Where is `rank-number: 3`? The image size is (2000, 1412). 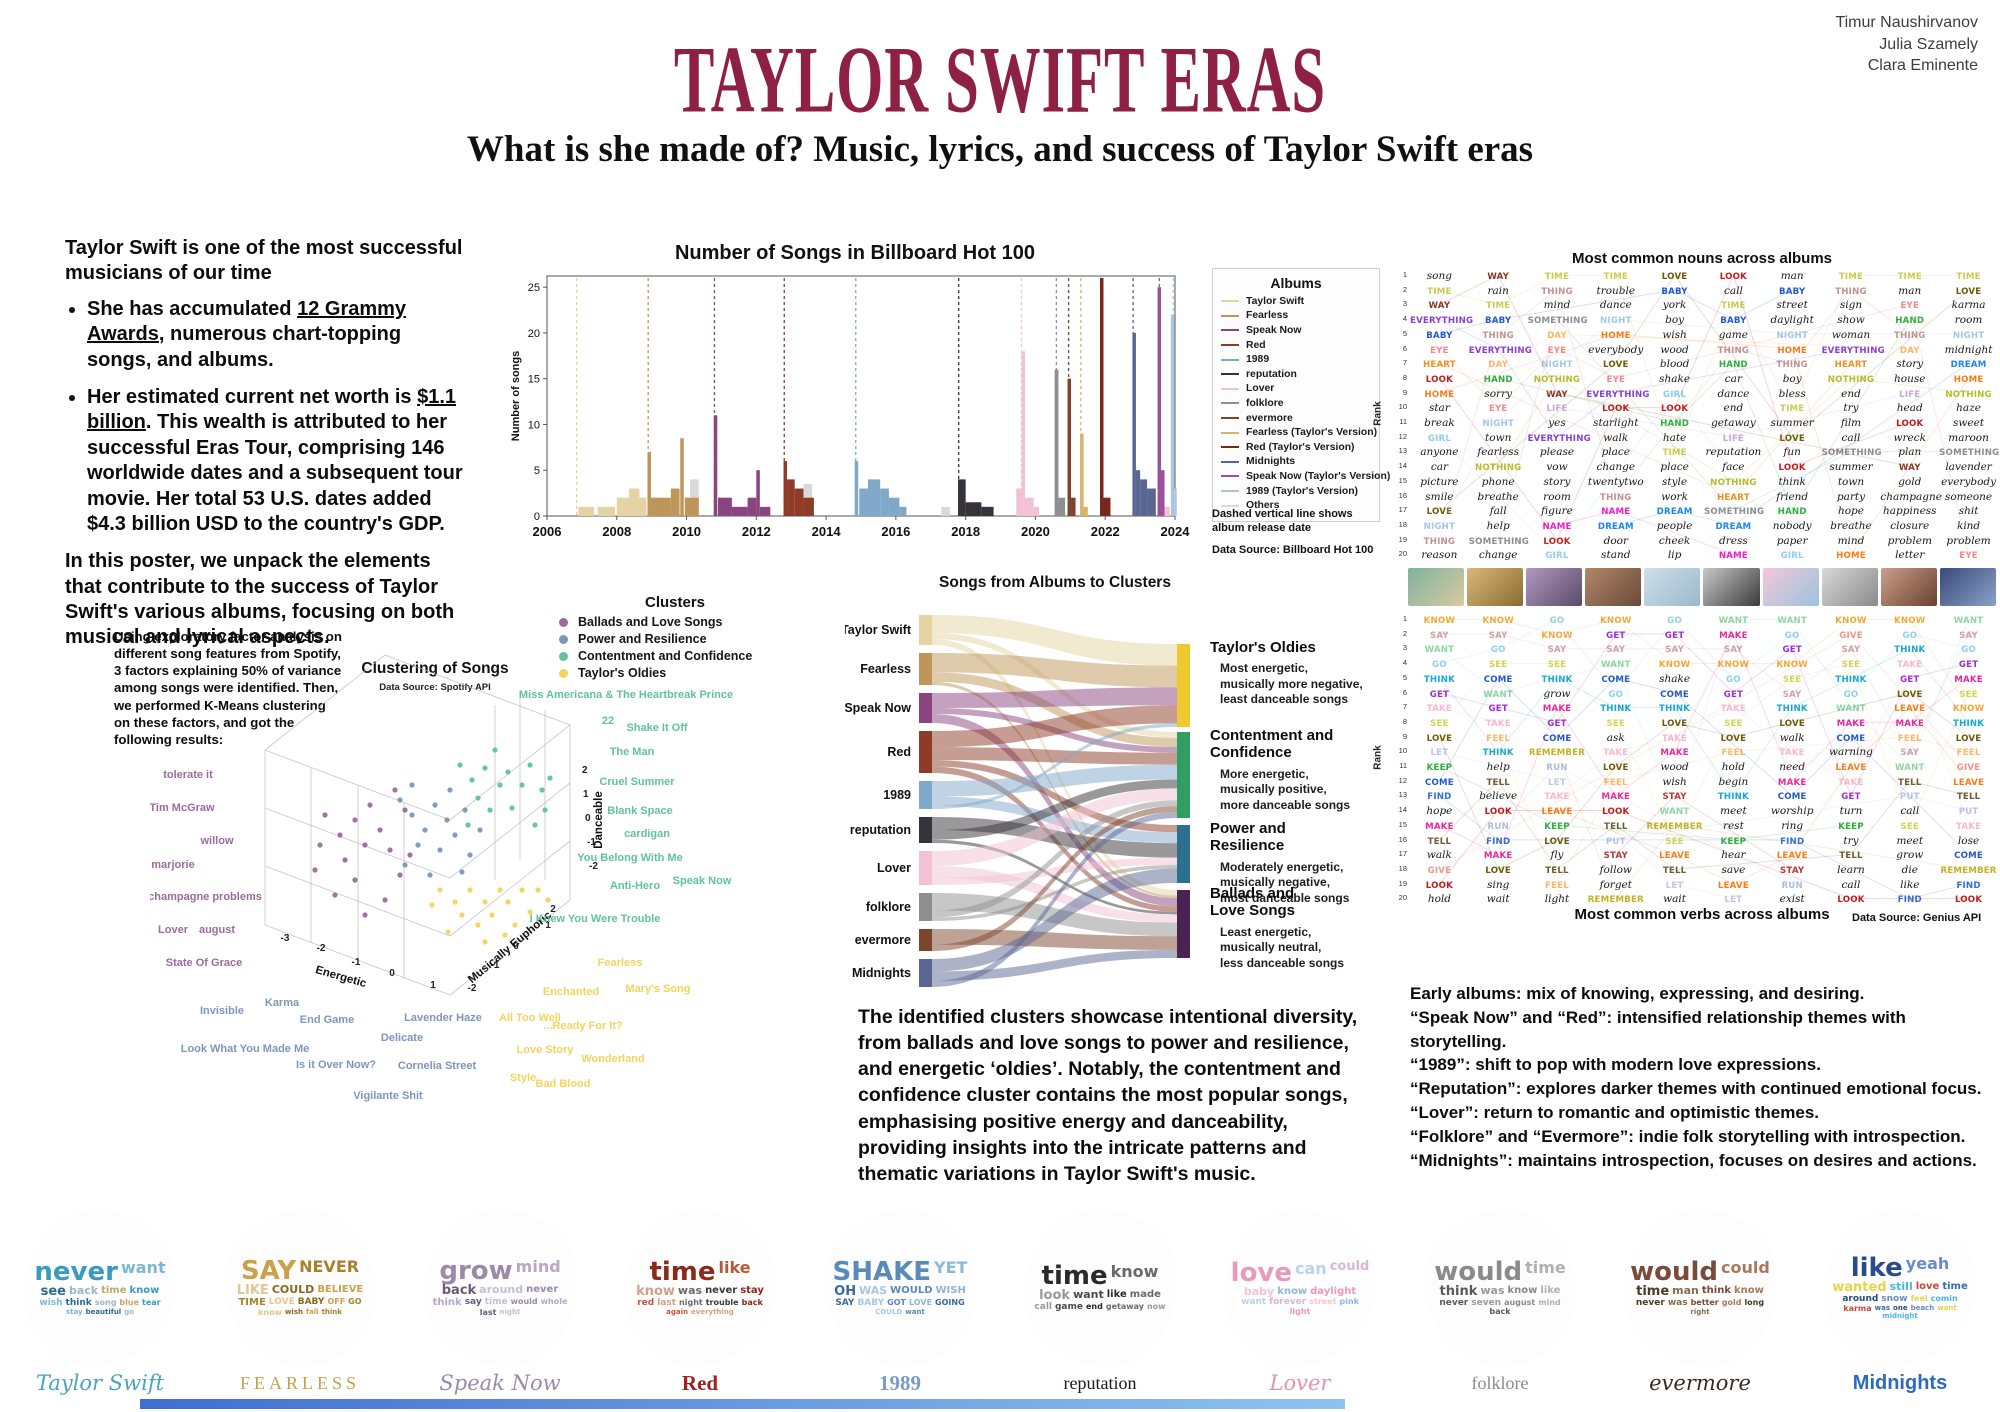
rank-number: 3 is located at coordinates (1404, 304).